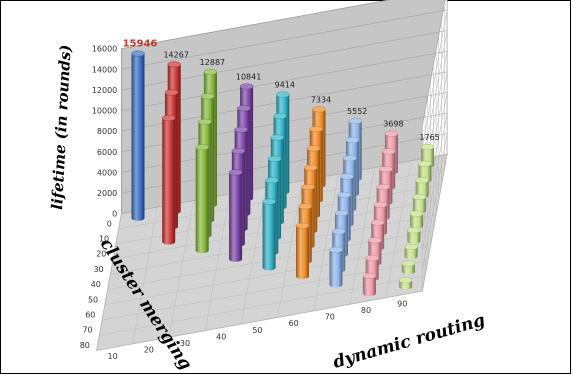 The width and height of the screenshot is (573, 376). Describe the element at coordinates (104, 69) in the screenshot. I see `z-tick-label: 14000` at that location.